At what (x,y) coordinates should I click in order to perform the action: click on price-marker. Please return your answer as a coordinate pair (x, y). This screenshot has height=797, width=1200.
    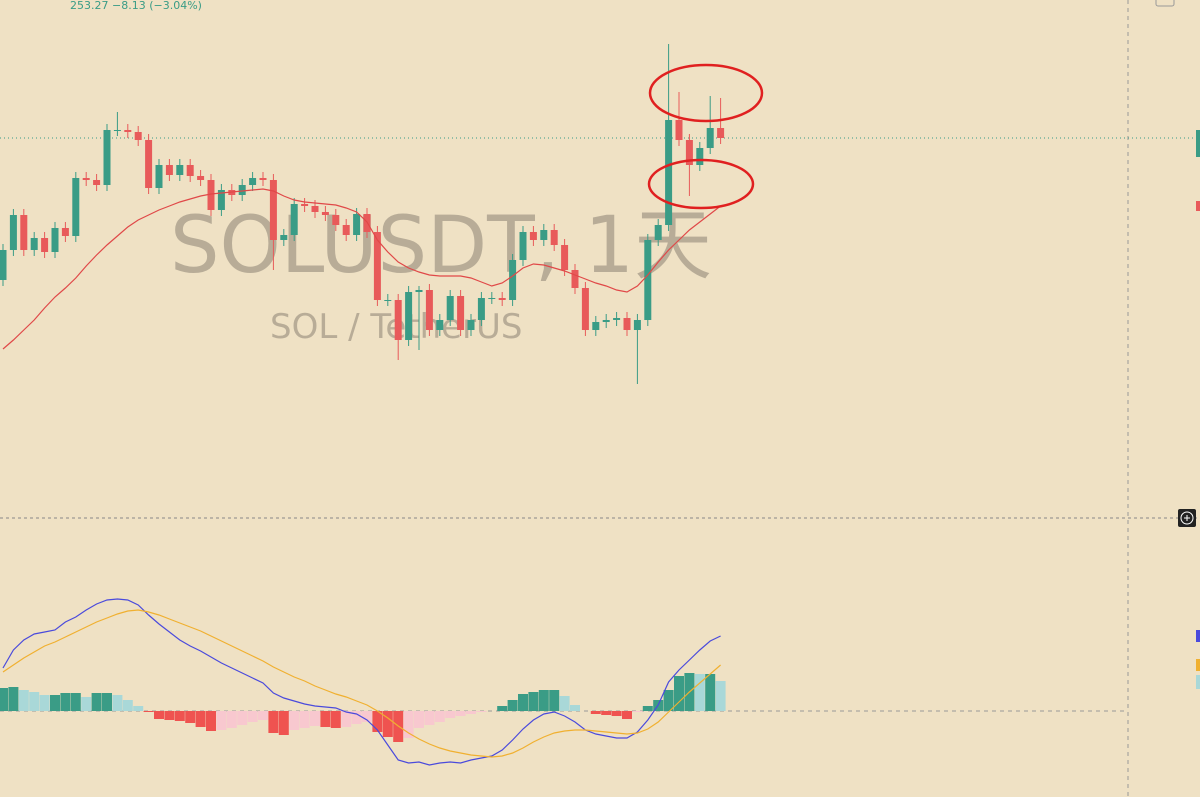
    Looking at the image, I should click on (1198, 143).